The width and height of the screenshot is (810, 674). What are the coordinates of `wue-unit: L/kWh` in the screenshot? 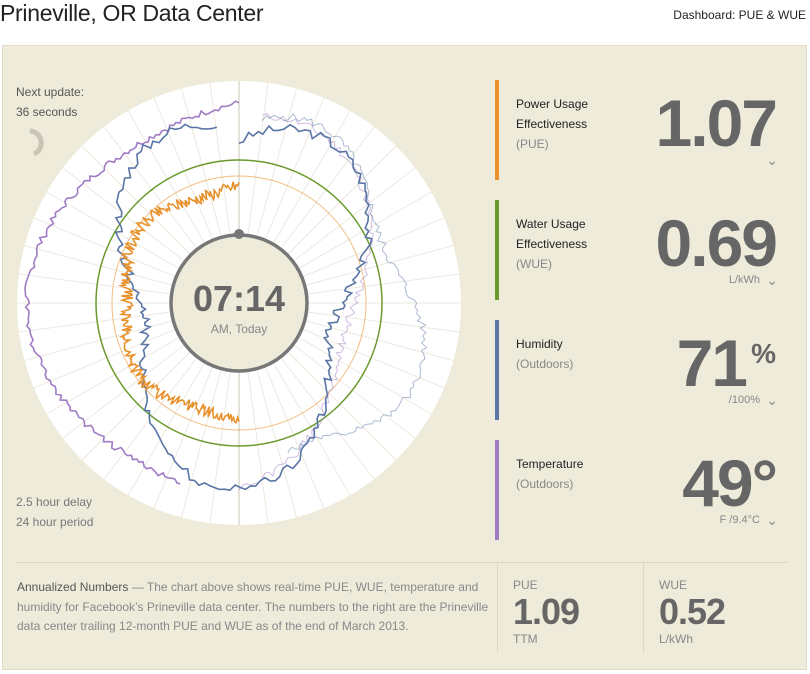 It's located at (744, 280).